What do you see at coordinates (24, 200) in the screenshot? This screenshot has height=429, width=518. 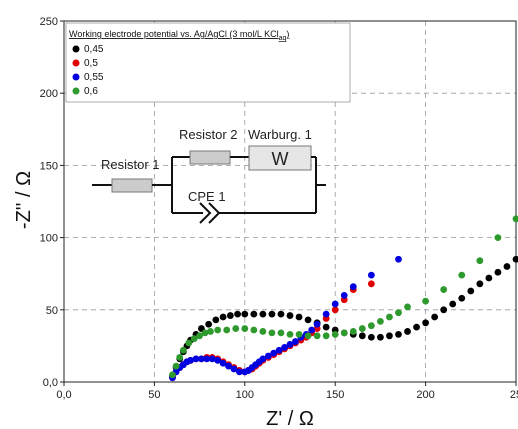 I see `y-axis-title: -Z'' / Ω` at bounding box center [24, 200].